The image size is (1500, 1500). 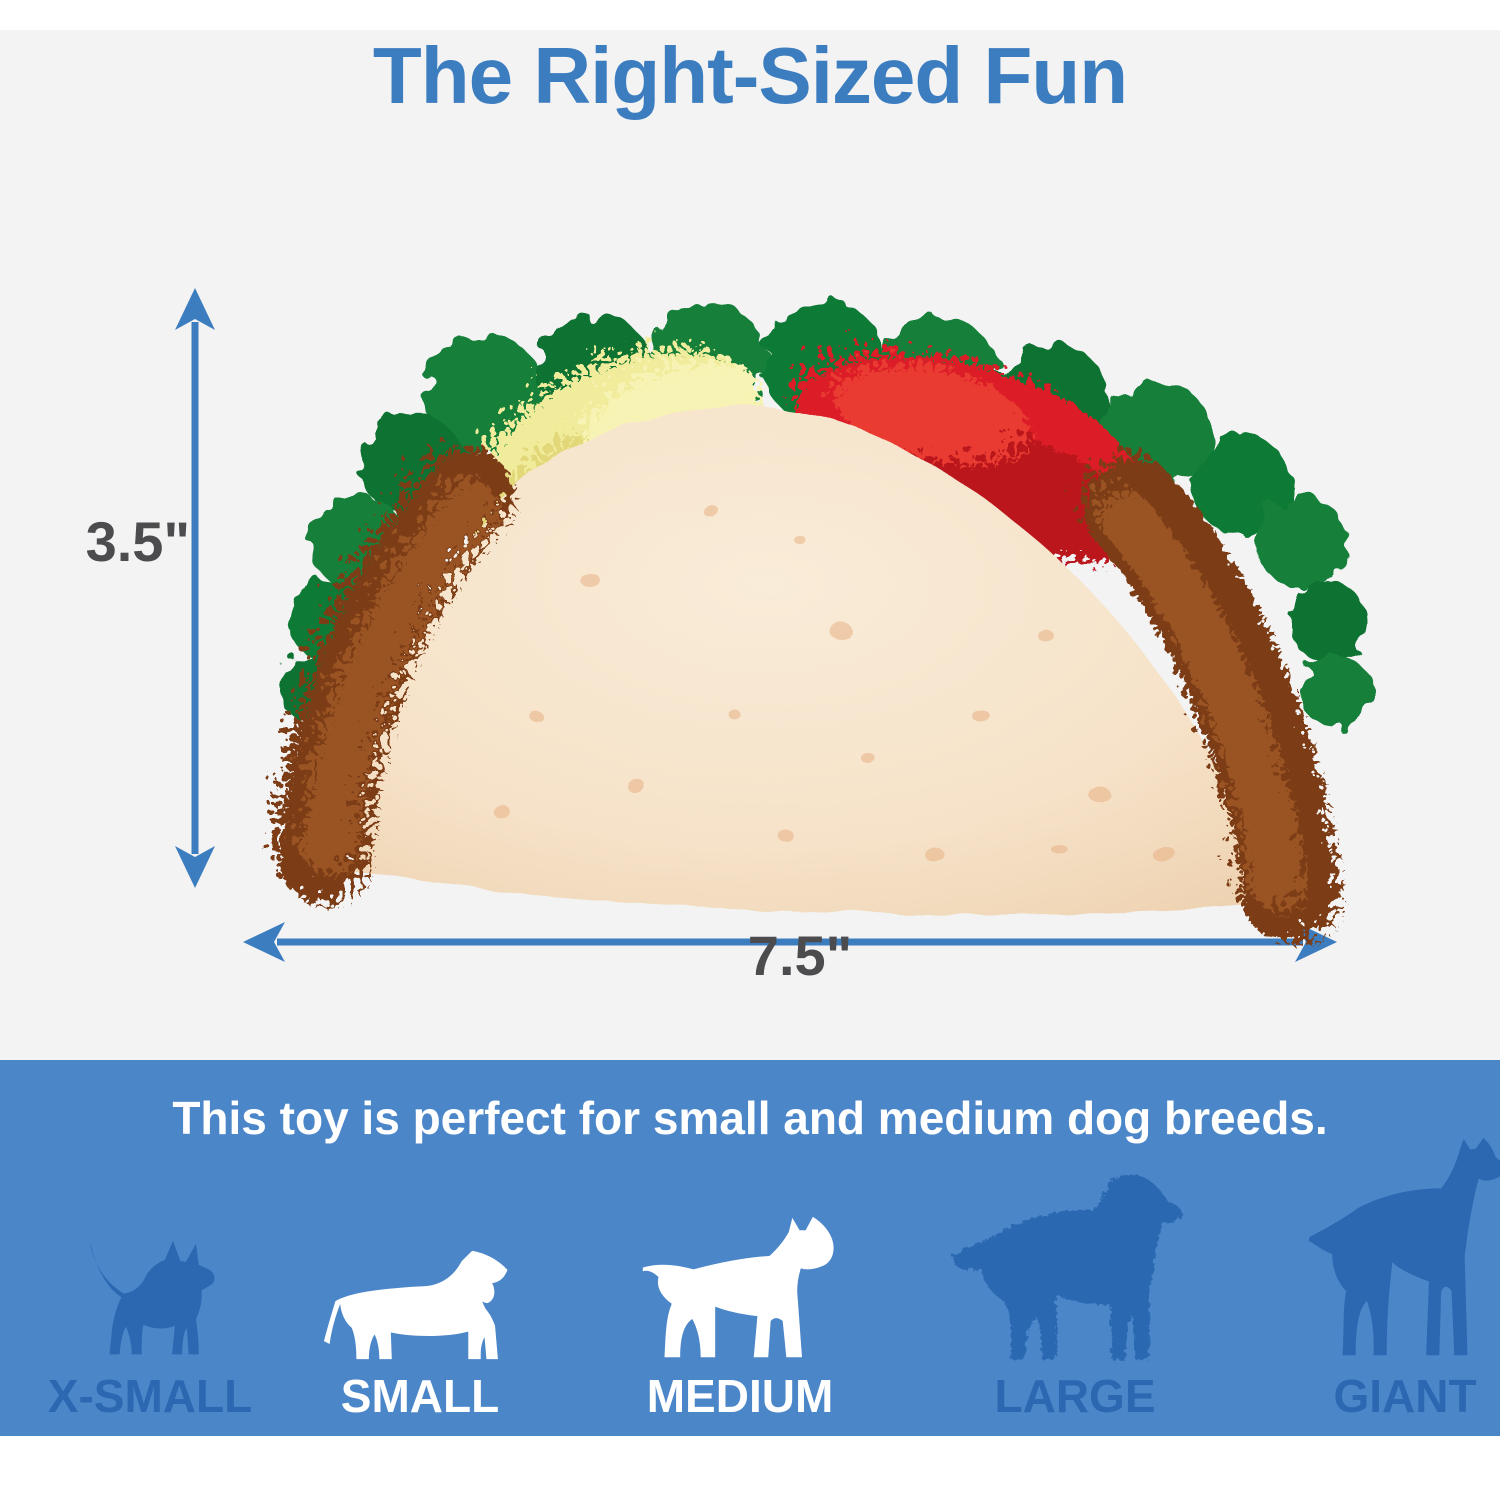 I want to click on size-option-large: LARGE, so click(x=1075, y=1294).